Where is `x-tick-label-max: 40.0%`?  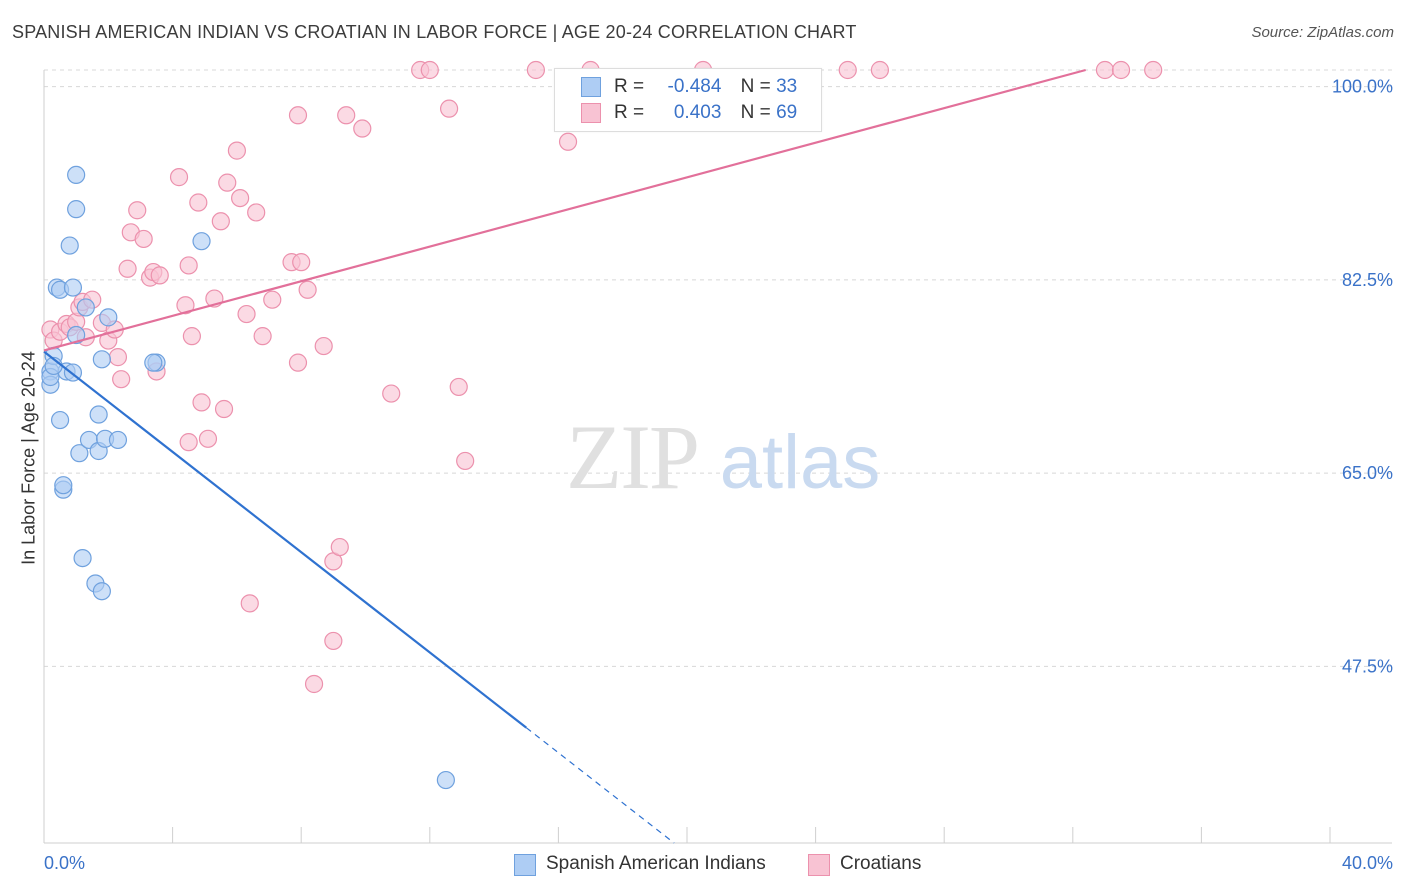
x-tick-label-max: 40.0% is located at coordinates (1367, 863).